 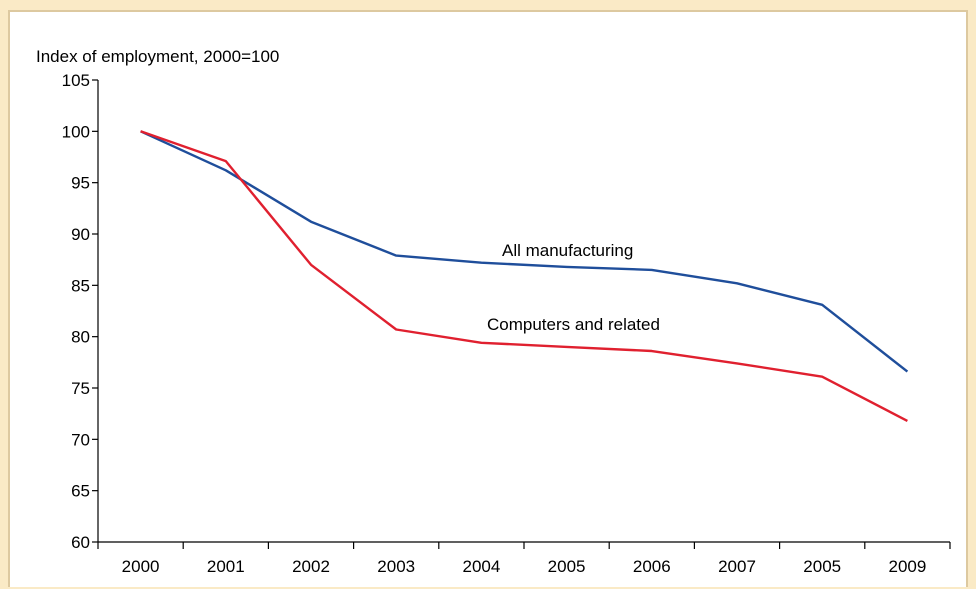 I want to click on x-tick-label: 2004, so click(x=481, y=566).